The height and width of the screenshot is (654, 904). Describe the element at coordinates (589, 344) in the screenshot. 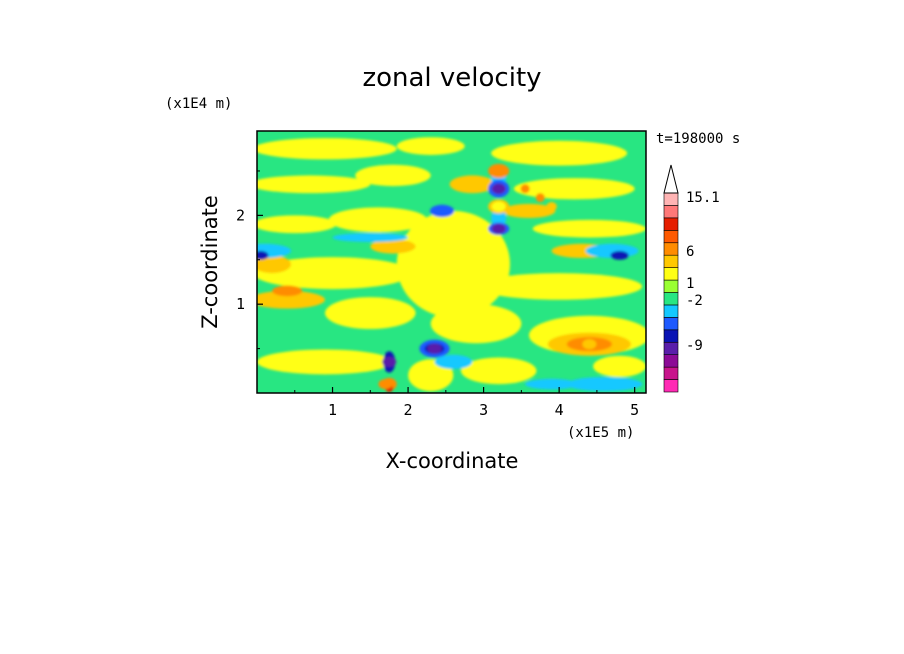

I see `orange-core-right` at that location.